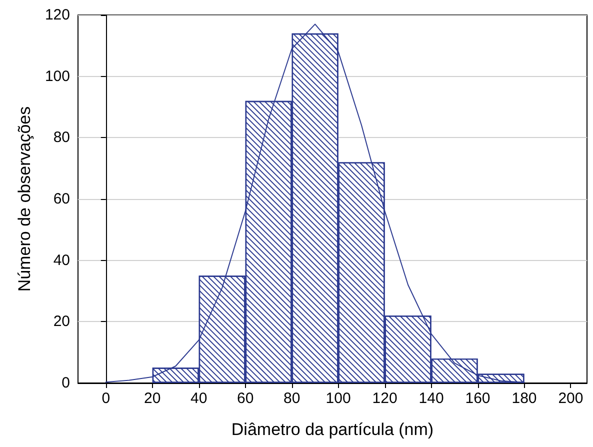  What do you see at coordinates (291, 398) in the screenshot?
I see `x-tick-label: 80` at bounding box center [291, 398].